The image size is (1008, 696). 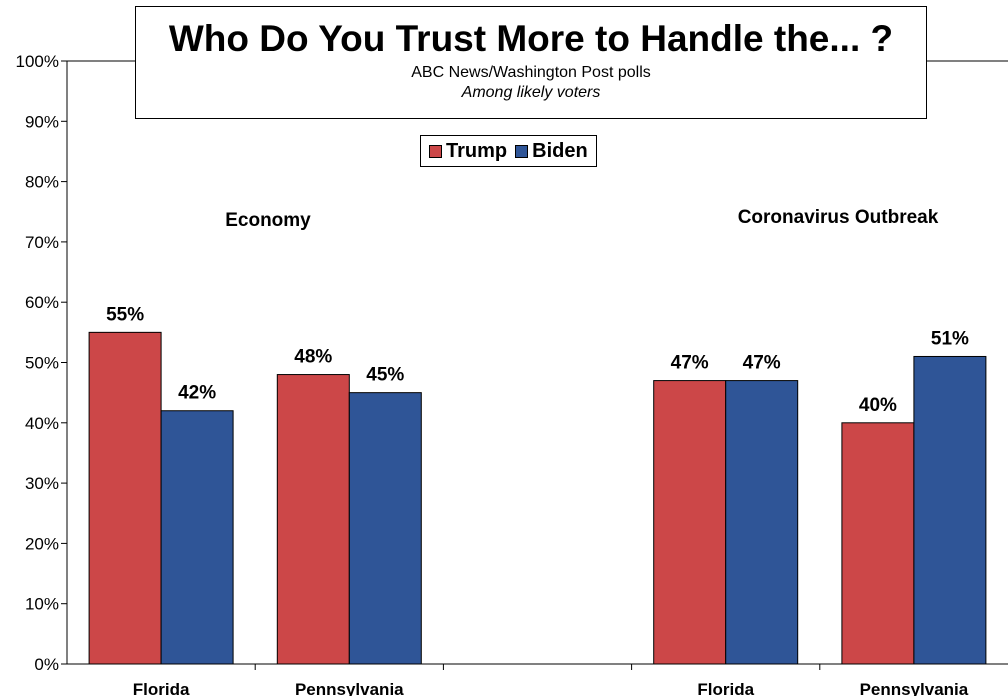 I want to click on y-tick-label: 90%, so click(x=42, y=121).